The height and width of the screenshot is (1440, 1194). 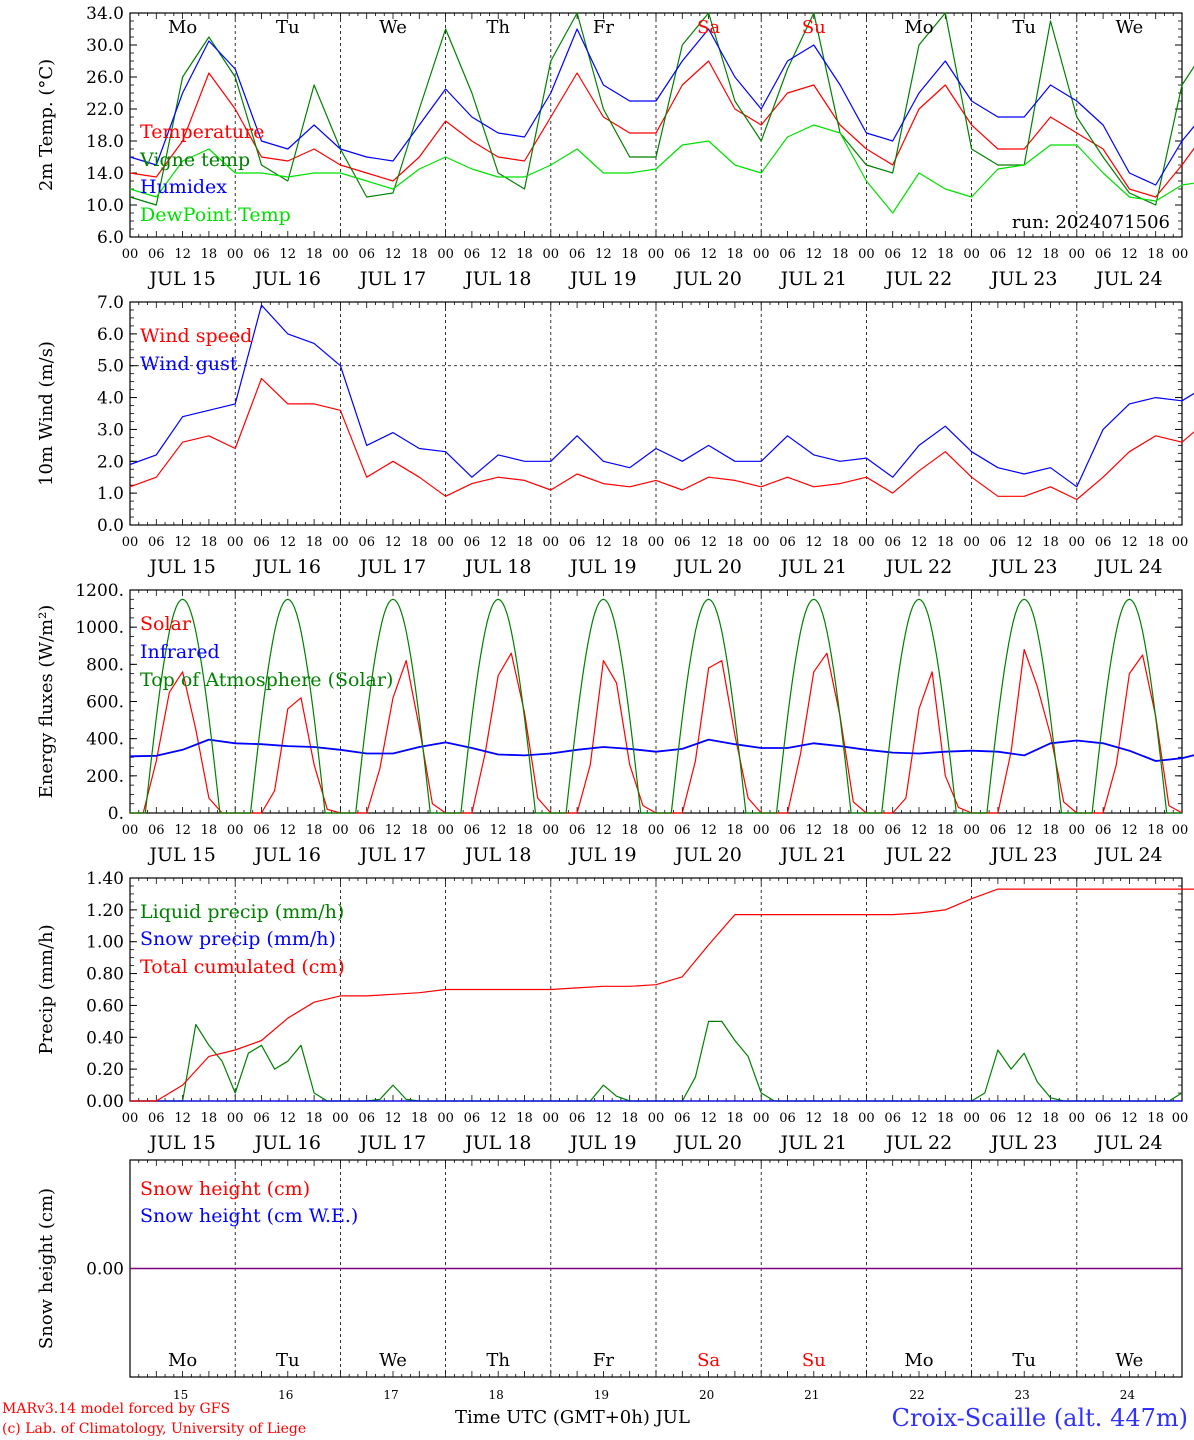 I want to click on y-axis-label: 2m Temp. (°C), so click(x=46, y=125).